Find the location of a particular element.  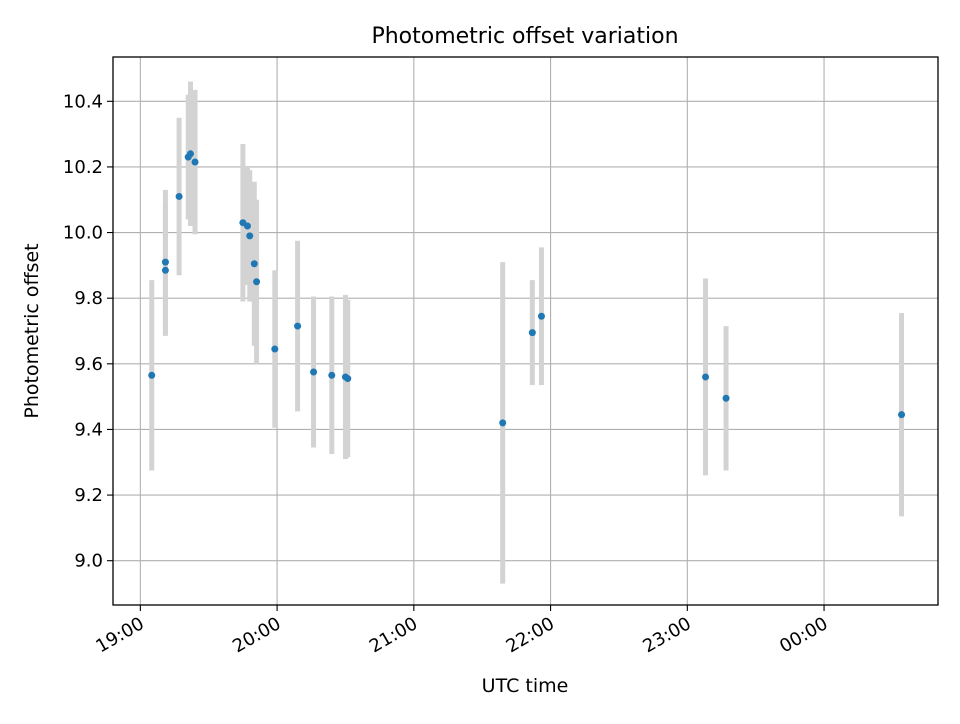

x-tick-label: 00:00 is located at coordinates (803, 635).